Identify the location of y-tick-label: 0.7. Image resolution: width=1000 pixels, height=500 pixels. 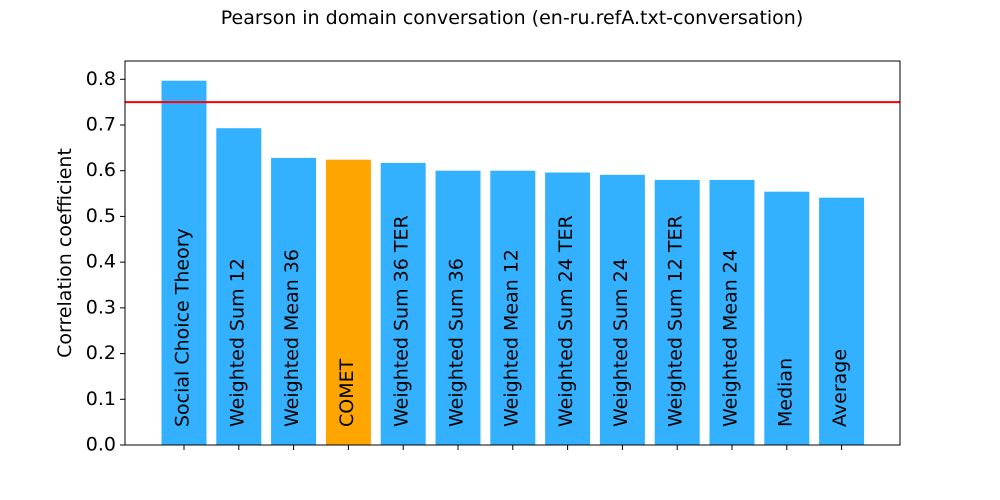
(101, 125).